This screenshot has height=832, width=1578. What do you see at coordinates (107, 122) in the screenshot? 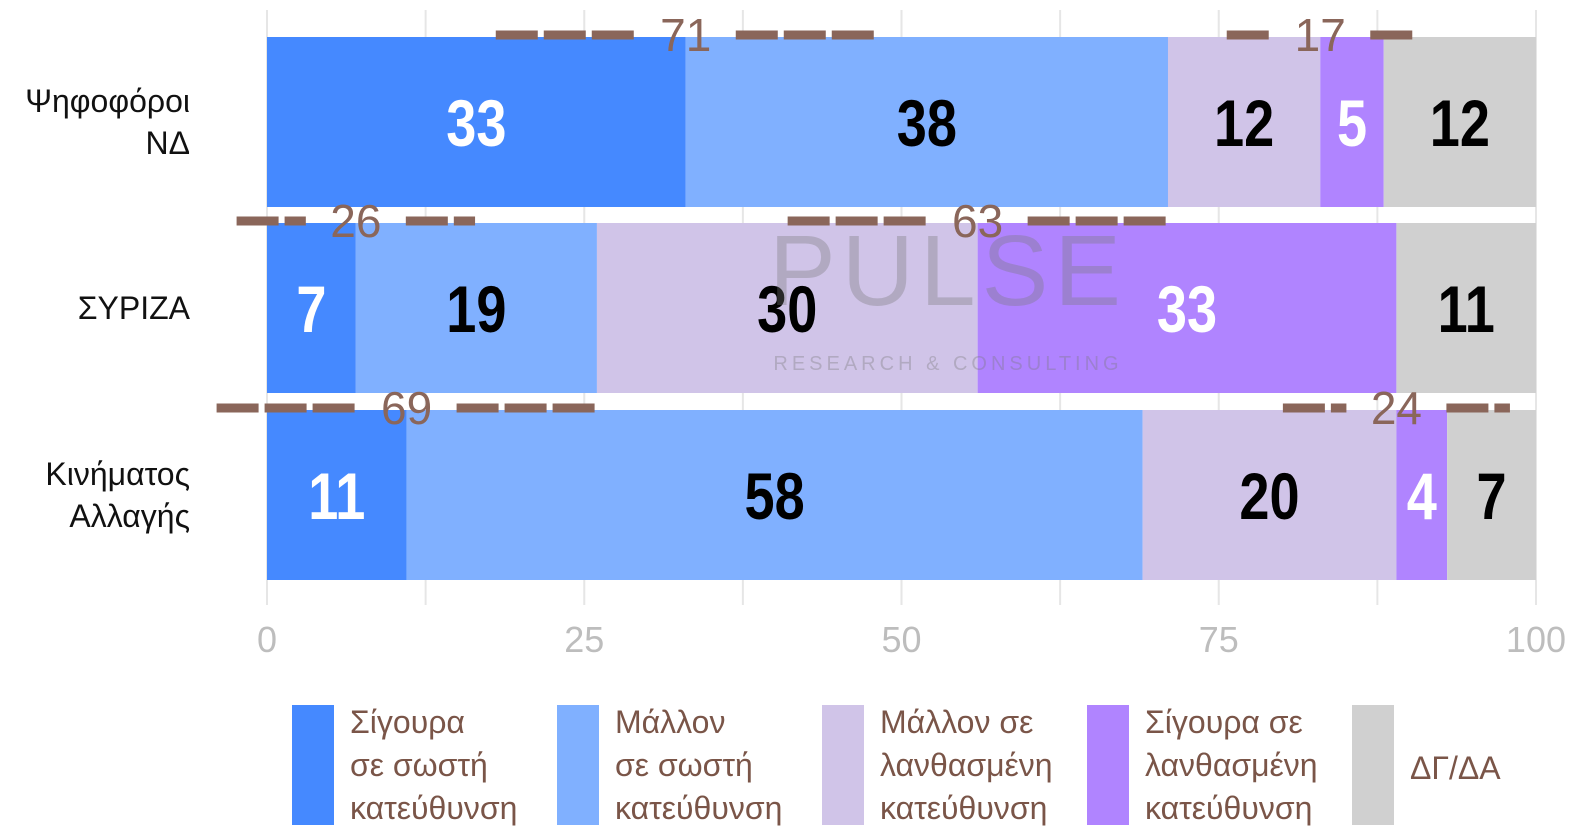
I see `category-label: Ψηφοφόροι ΝΔ` at bounding box center [107, 122].